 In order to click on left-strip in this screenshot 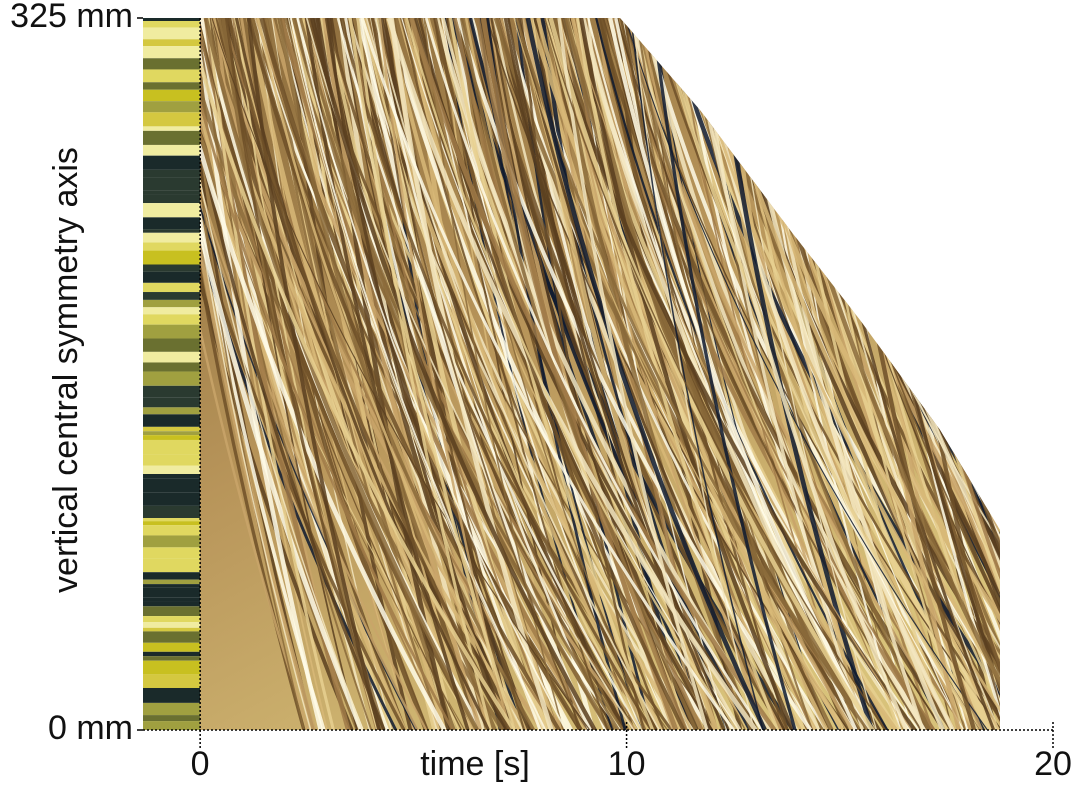, I will do `click(171, 374)`.